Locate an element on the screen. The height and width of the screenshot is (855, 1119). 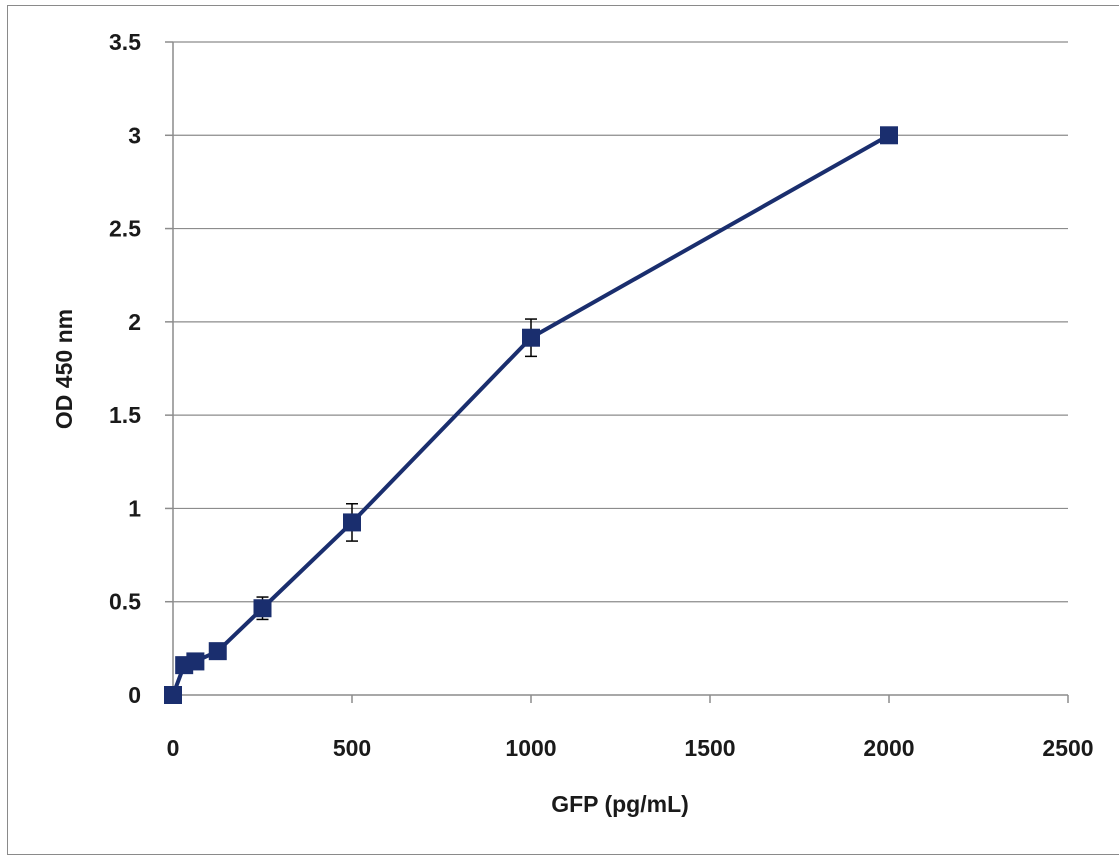
y-tick-label-7: 3.5 is located at coordinates (125, 42).